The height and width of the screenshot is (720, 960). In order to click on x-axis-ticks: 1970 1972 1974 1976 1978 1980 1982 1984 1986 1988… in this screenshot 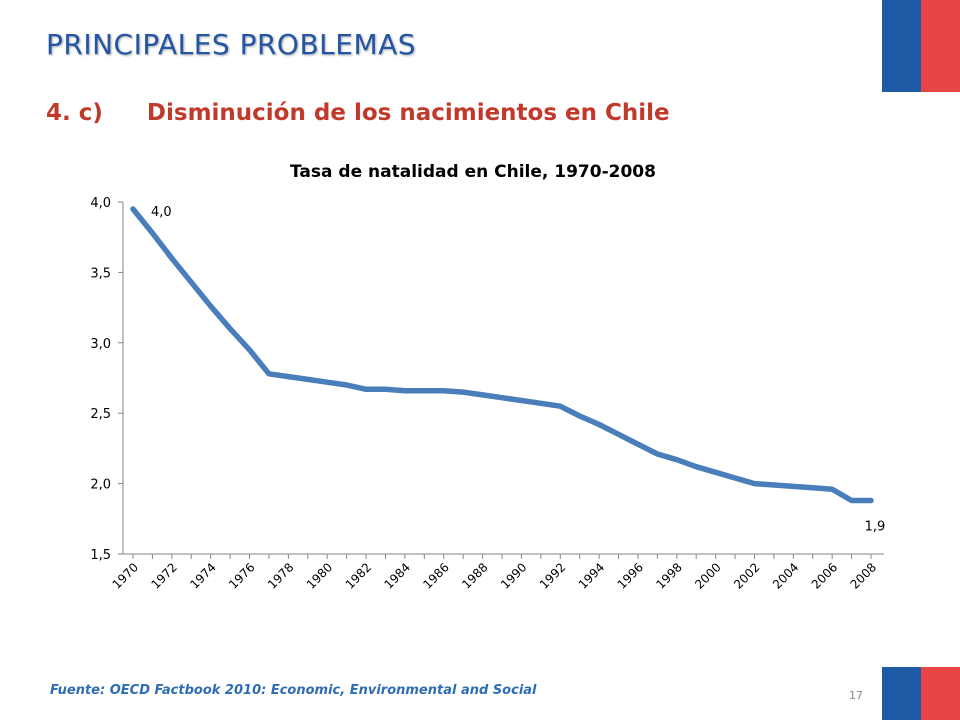, I will do `click(494, 573)`.